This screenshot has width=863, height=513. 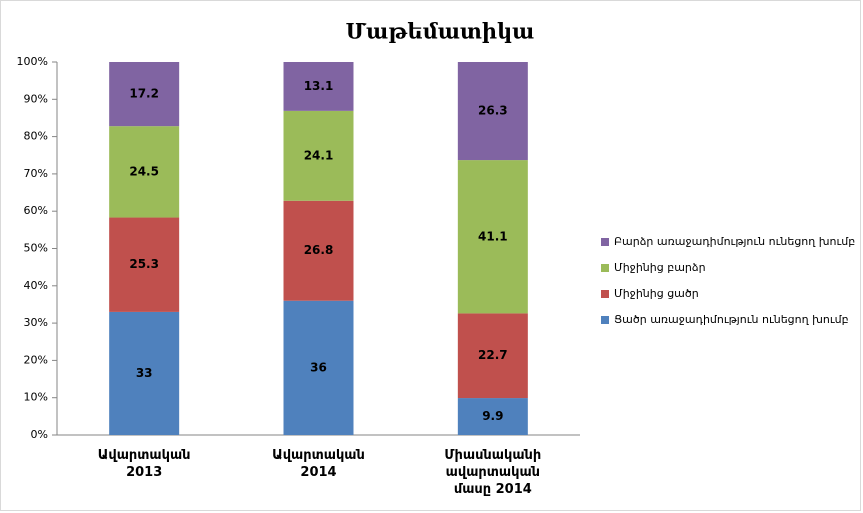 I want to click on data-label: 26.3, so click(x=493, y=111).